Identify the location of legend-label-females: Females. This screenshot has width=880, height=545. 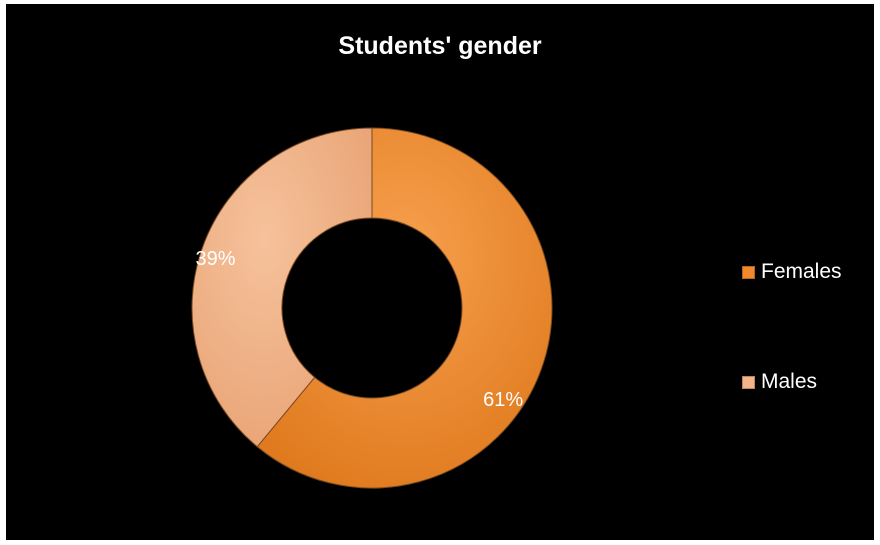
(801, 271).